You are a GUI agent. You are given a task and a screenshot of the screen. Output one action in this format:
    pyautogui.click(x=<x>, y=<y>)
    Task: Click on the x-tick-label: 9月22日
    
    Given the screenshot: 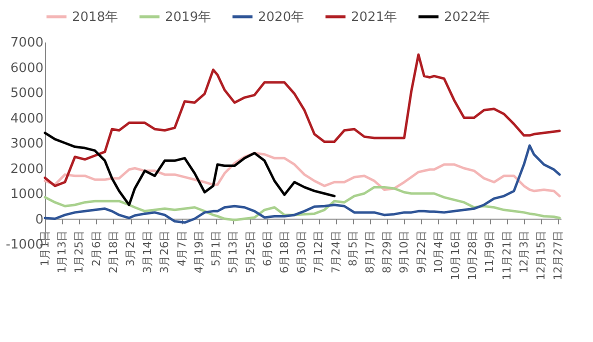 What is the action you would take?
    pyautogui.click(x=421, y=252)
    